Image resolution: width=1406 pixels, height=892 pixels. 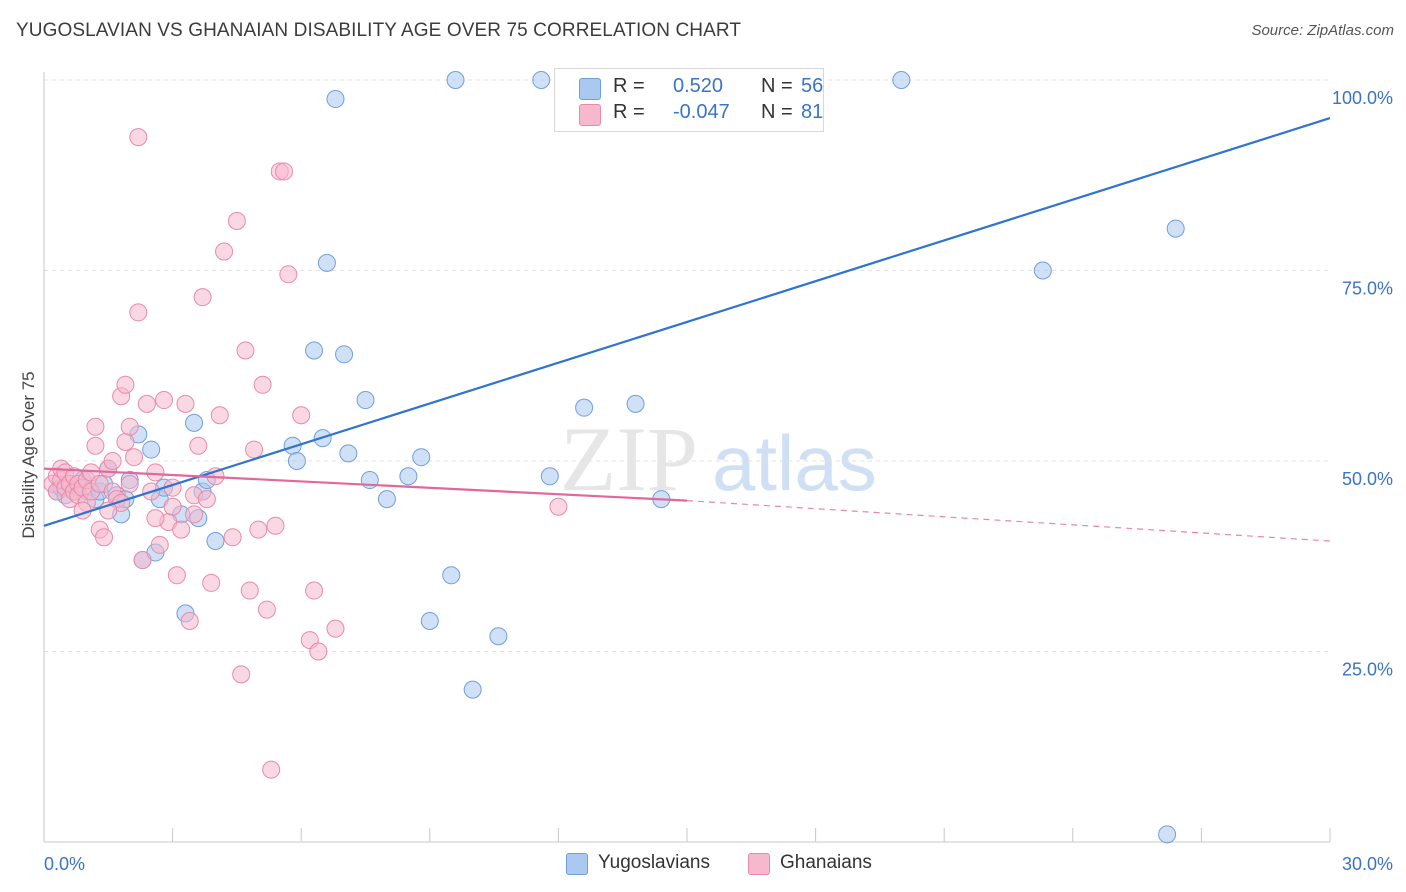 I want to click on ghanaians-legend-label: Ghanaians, so click(x=826, y=862).